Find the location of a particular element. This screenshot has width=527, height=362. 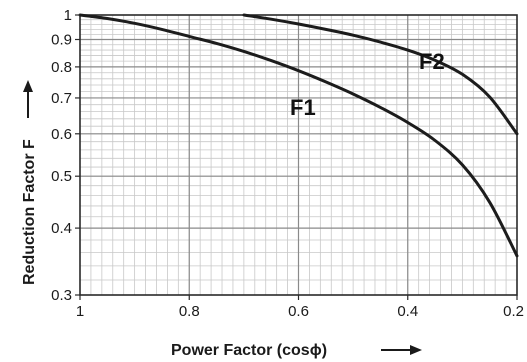

x-tick-labels: 1 0.8 0.6 0.4 0.2 is located at coordinates (300, 307).